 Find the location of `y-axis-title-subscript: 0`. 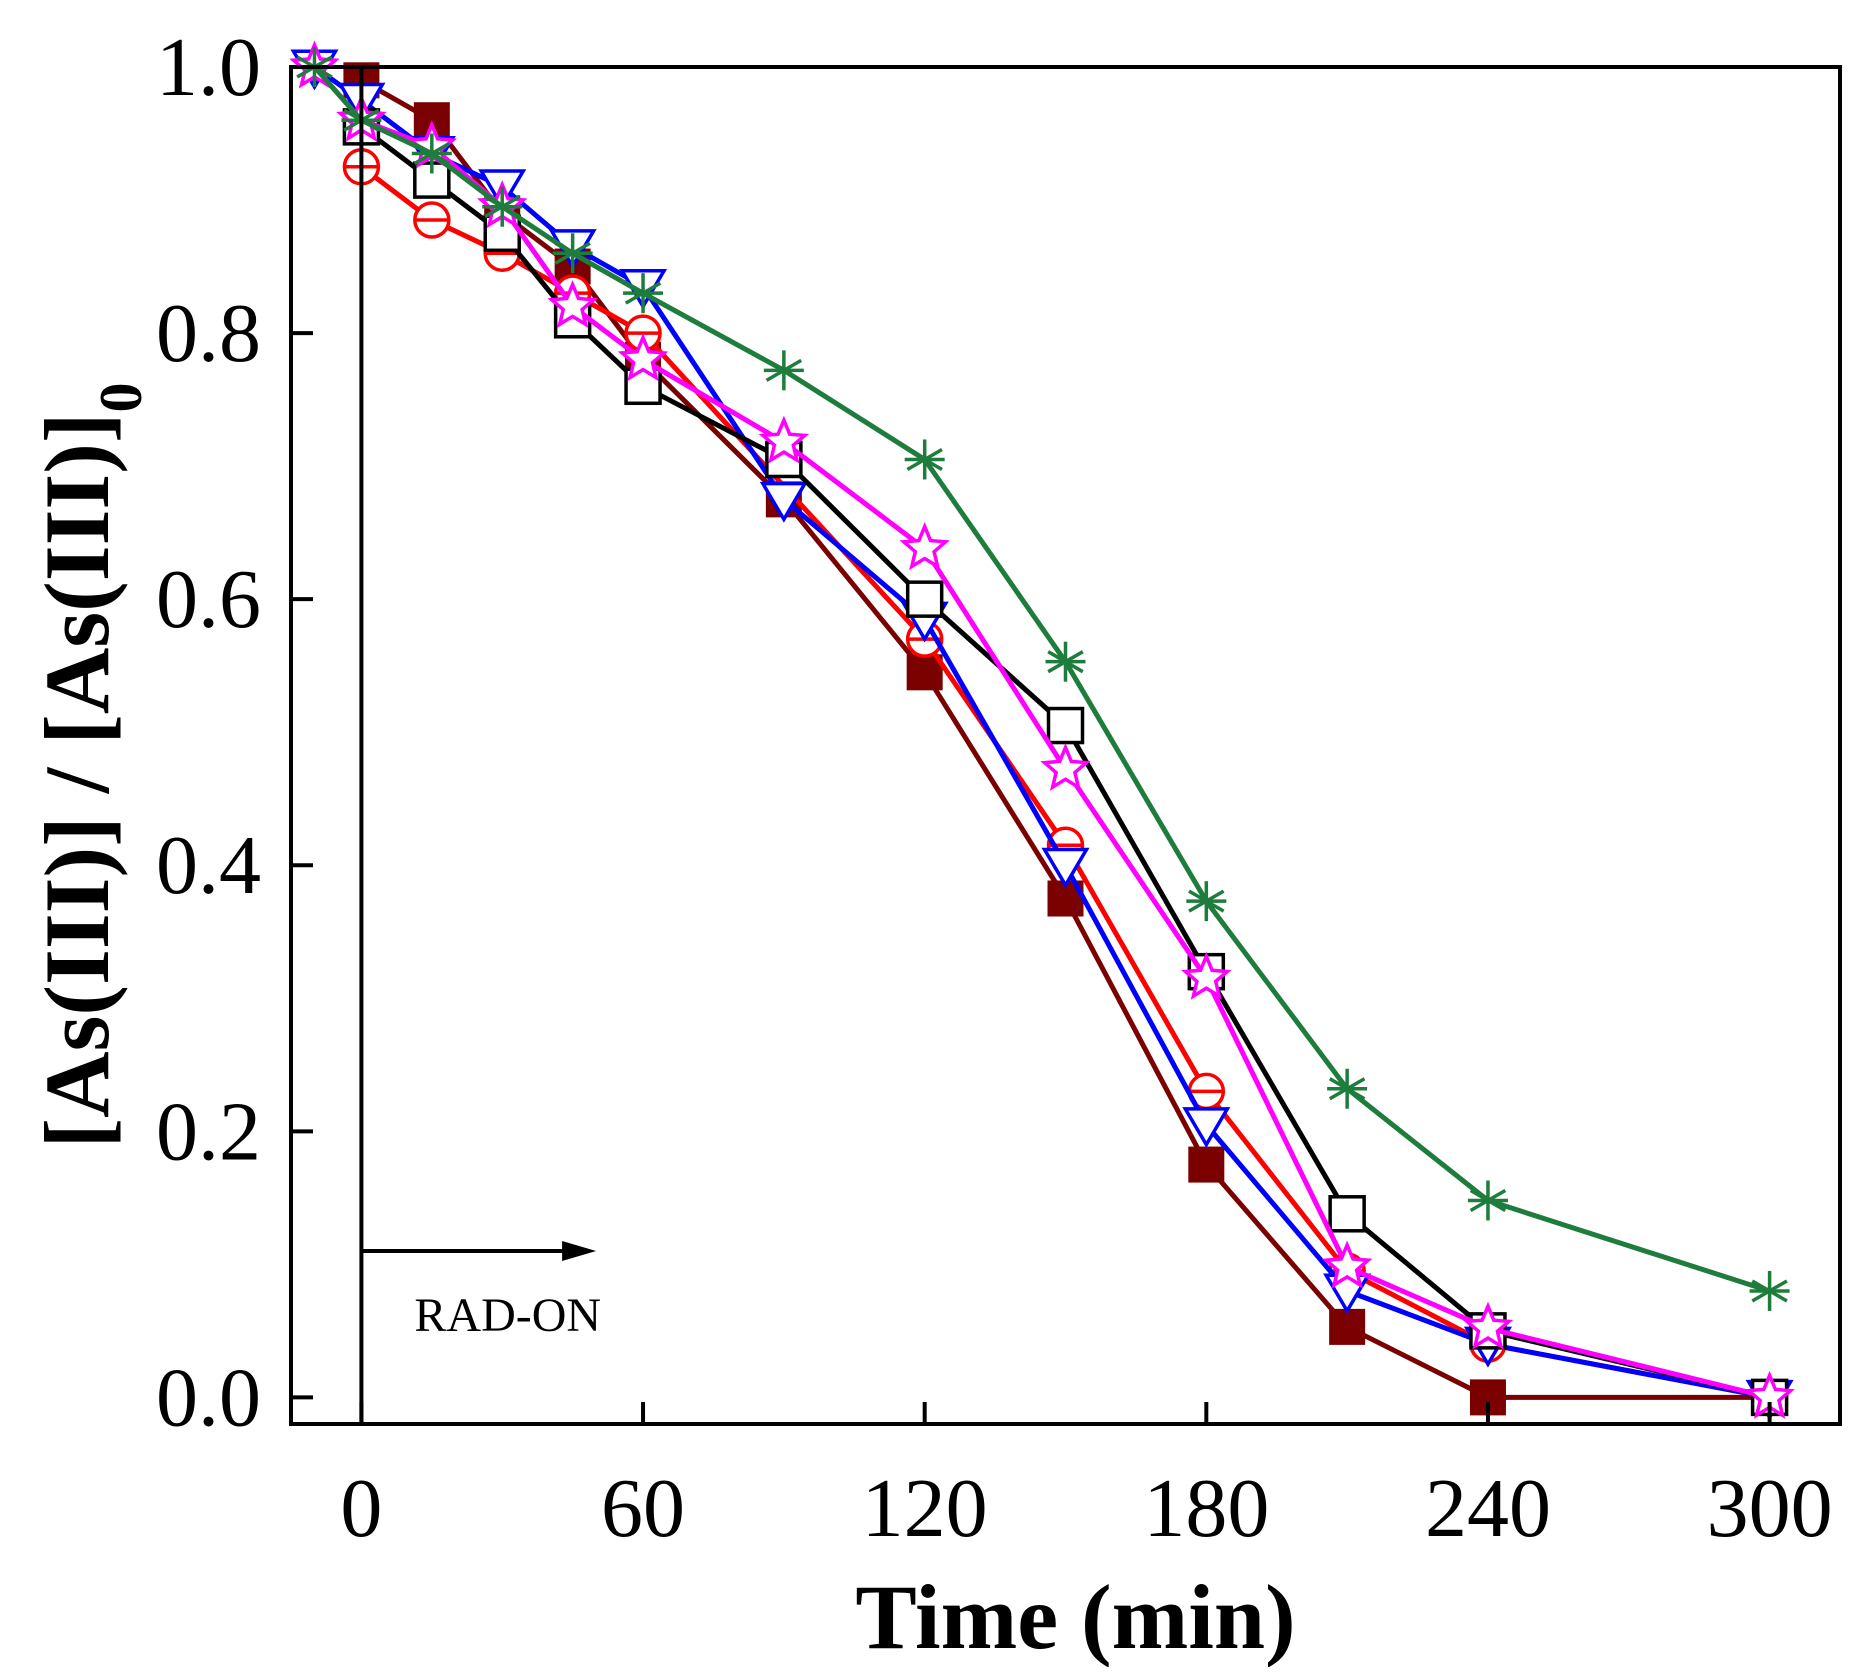

y-axis-title-subscript: 0 is located at coordinates (121, 398).